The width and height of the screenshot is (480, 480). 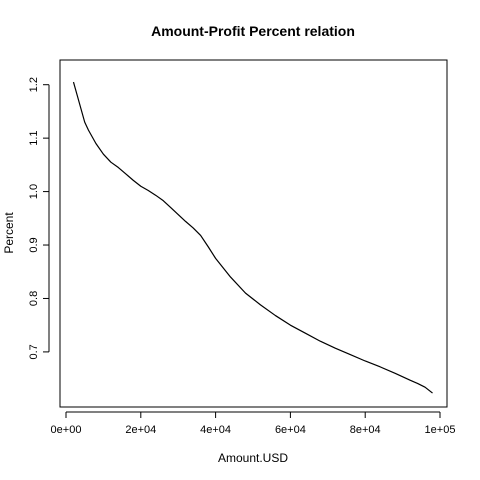 What do you see at coordinates (253, 423) in the screenshot?
I see `x-axis: 0e+00 2e+04 4e+04 6e+04 8e+04 1e+05` at bounding box center [253, 423].